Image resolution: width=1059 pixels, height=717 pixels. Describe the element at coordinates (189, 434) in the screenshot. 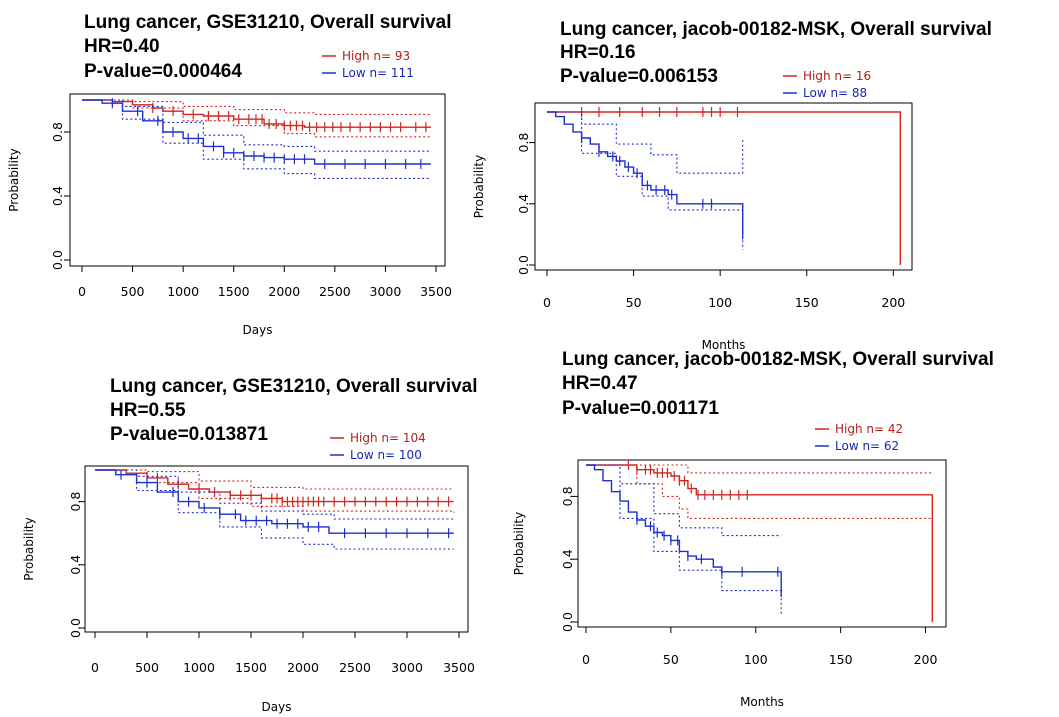

I see `p-value: P-value=0.013871` at that location.